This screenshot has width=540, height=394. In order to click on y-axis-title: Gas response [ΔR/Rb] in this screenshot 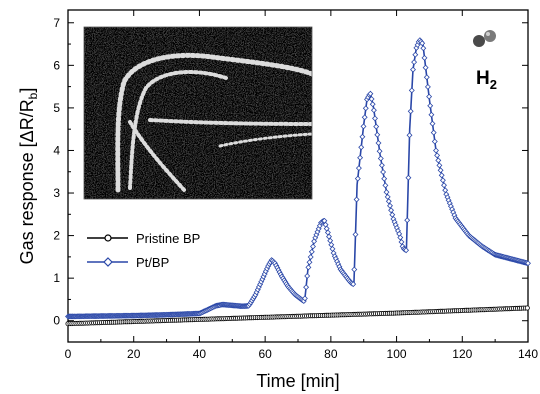, I will do `click(28, 176)`.